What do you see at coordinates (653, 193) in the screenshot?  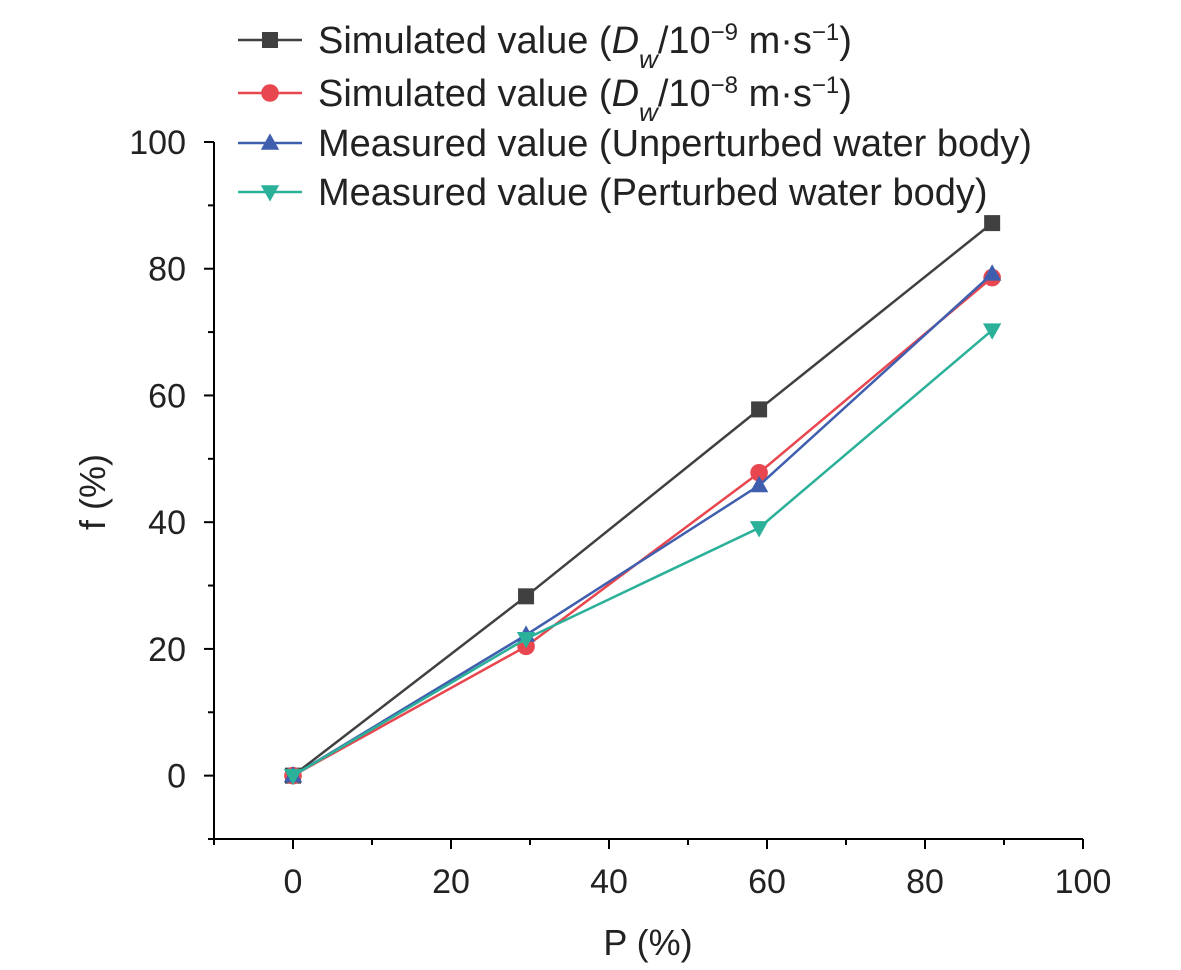 I see `legend-label: Measured value (Perturbed water body)` at bounding box center [653, 193].